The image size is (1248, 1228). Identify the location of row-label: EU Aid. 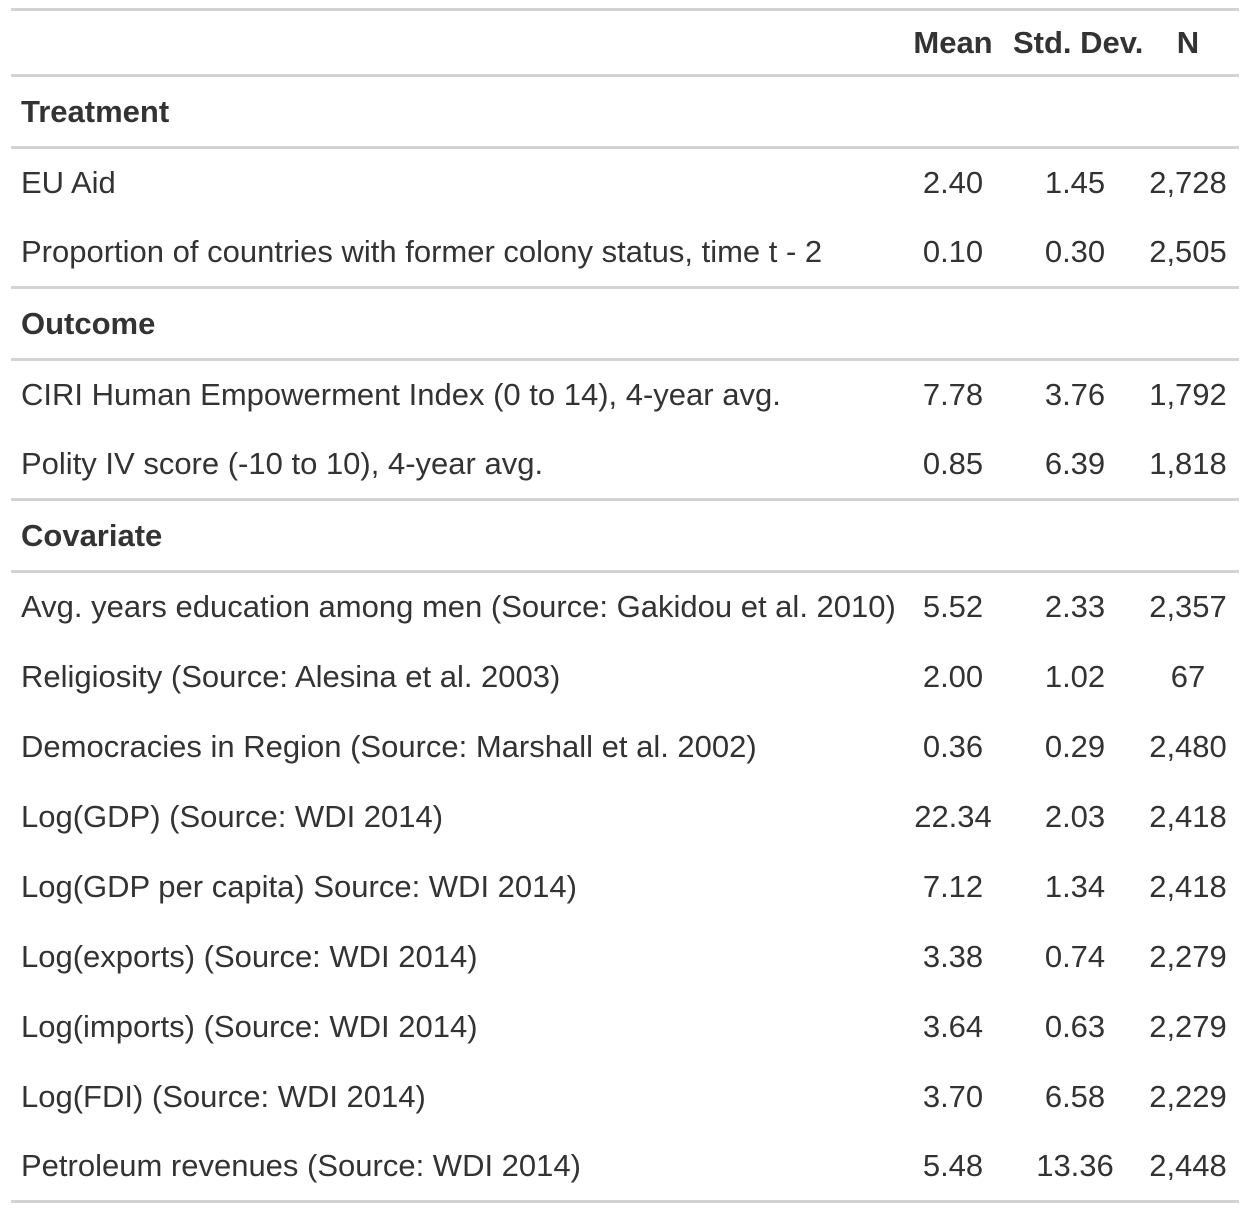
(68, 183).